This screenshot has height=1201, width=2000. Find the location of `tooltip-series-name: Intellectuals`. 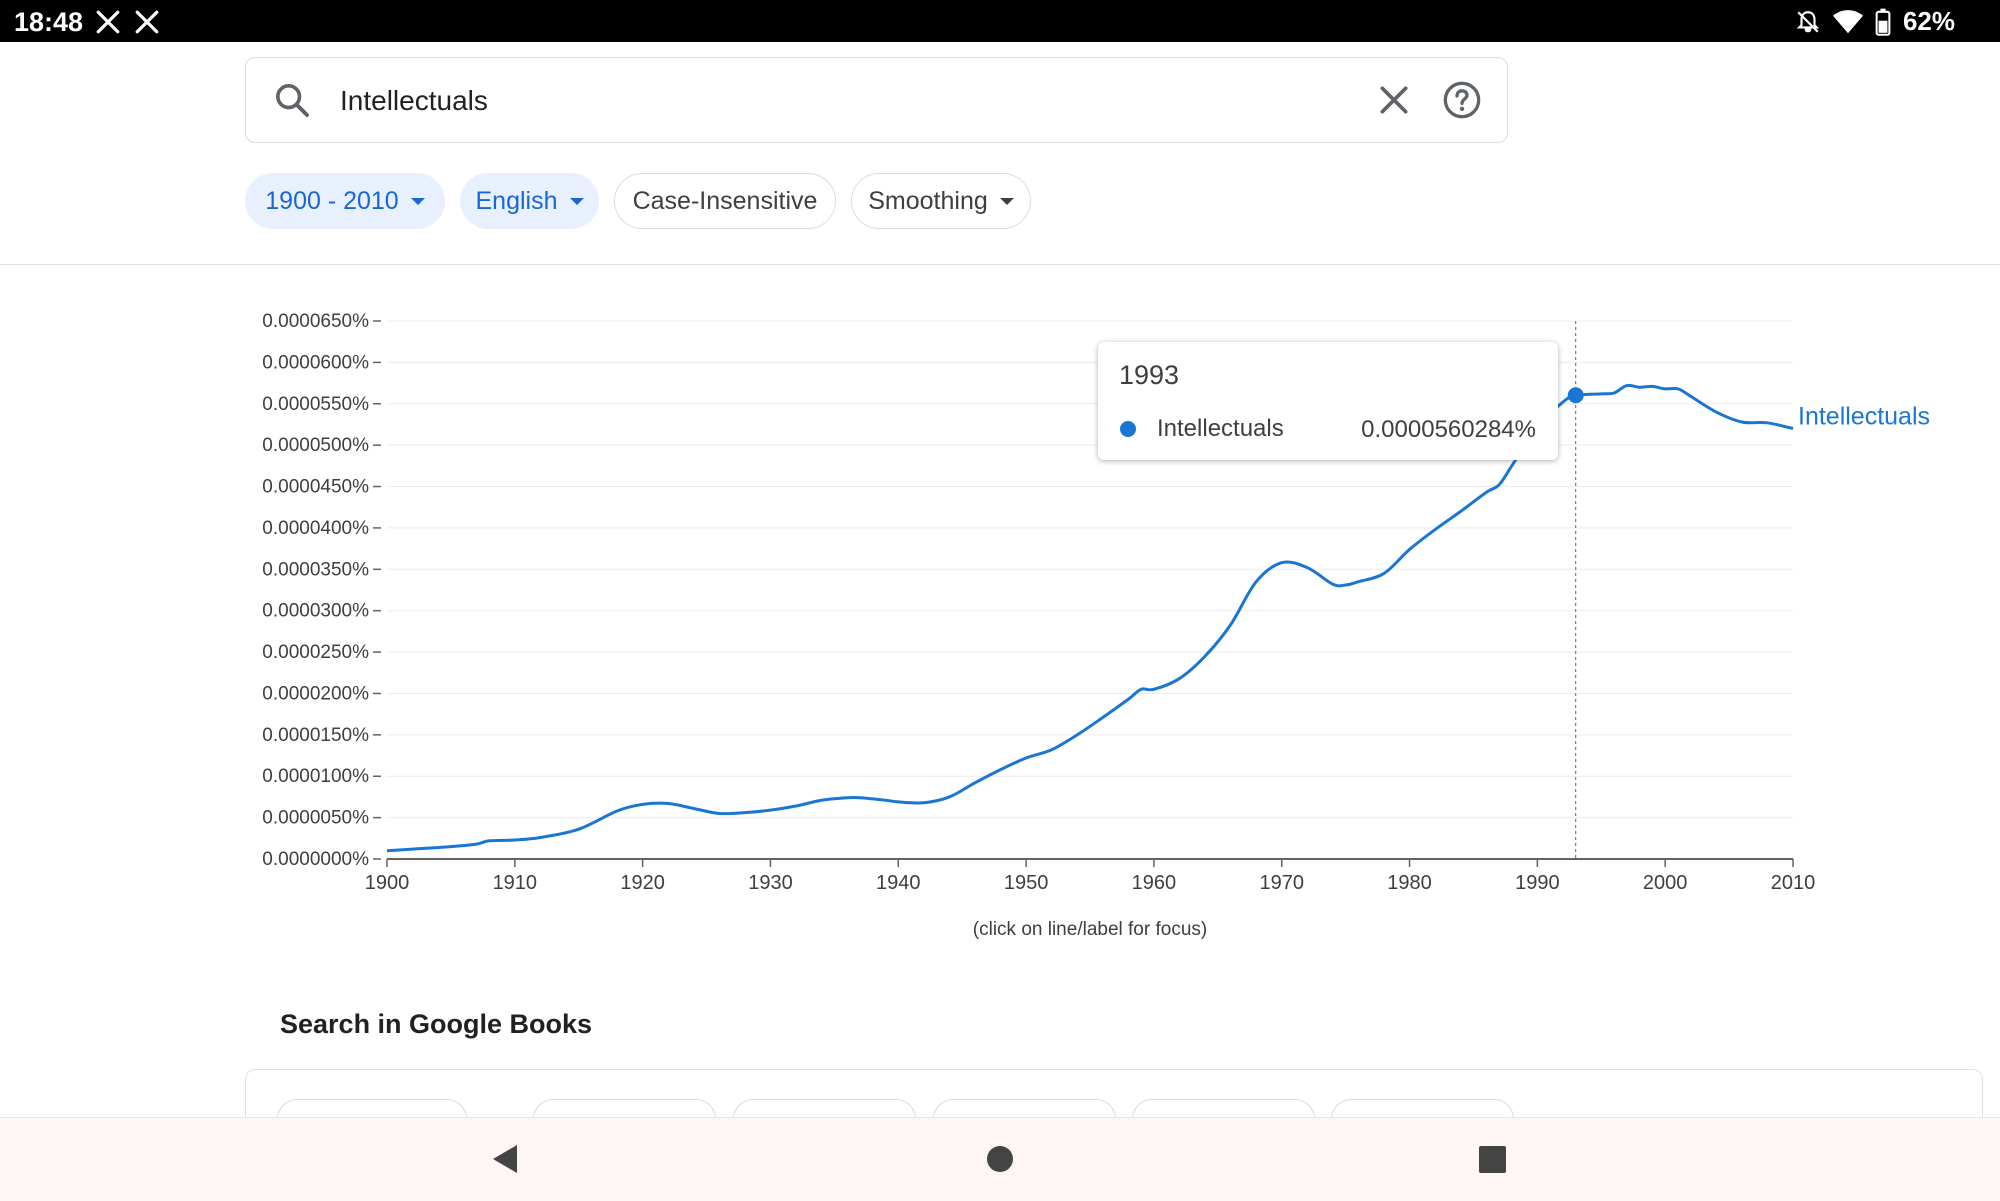

tooltip-series-name: Intellectuals is located at coordinates (1220, 428).